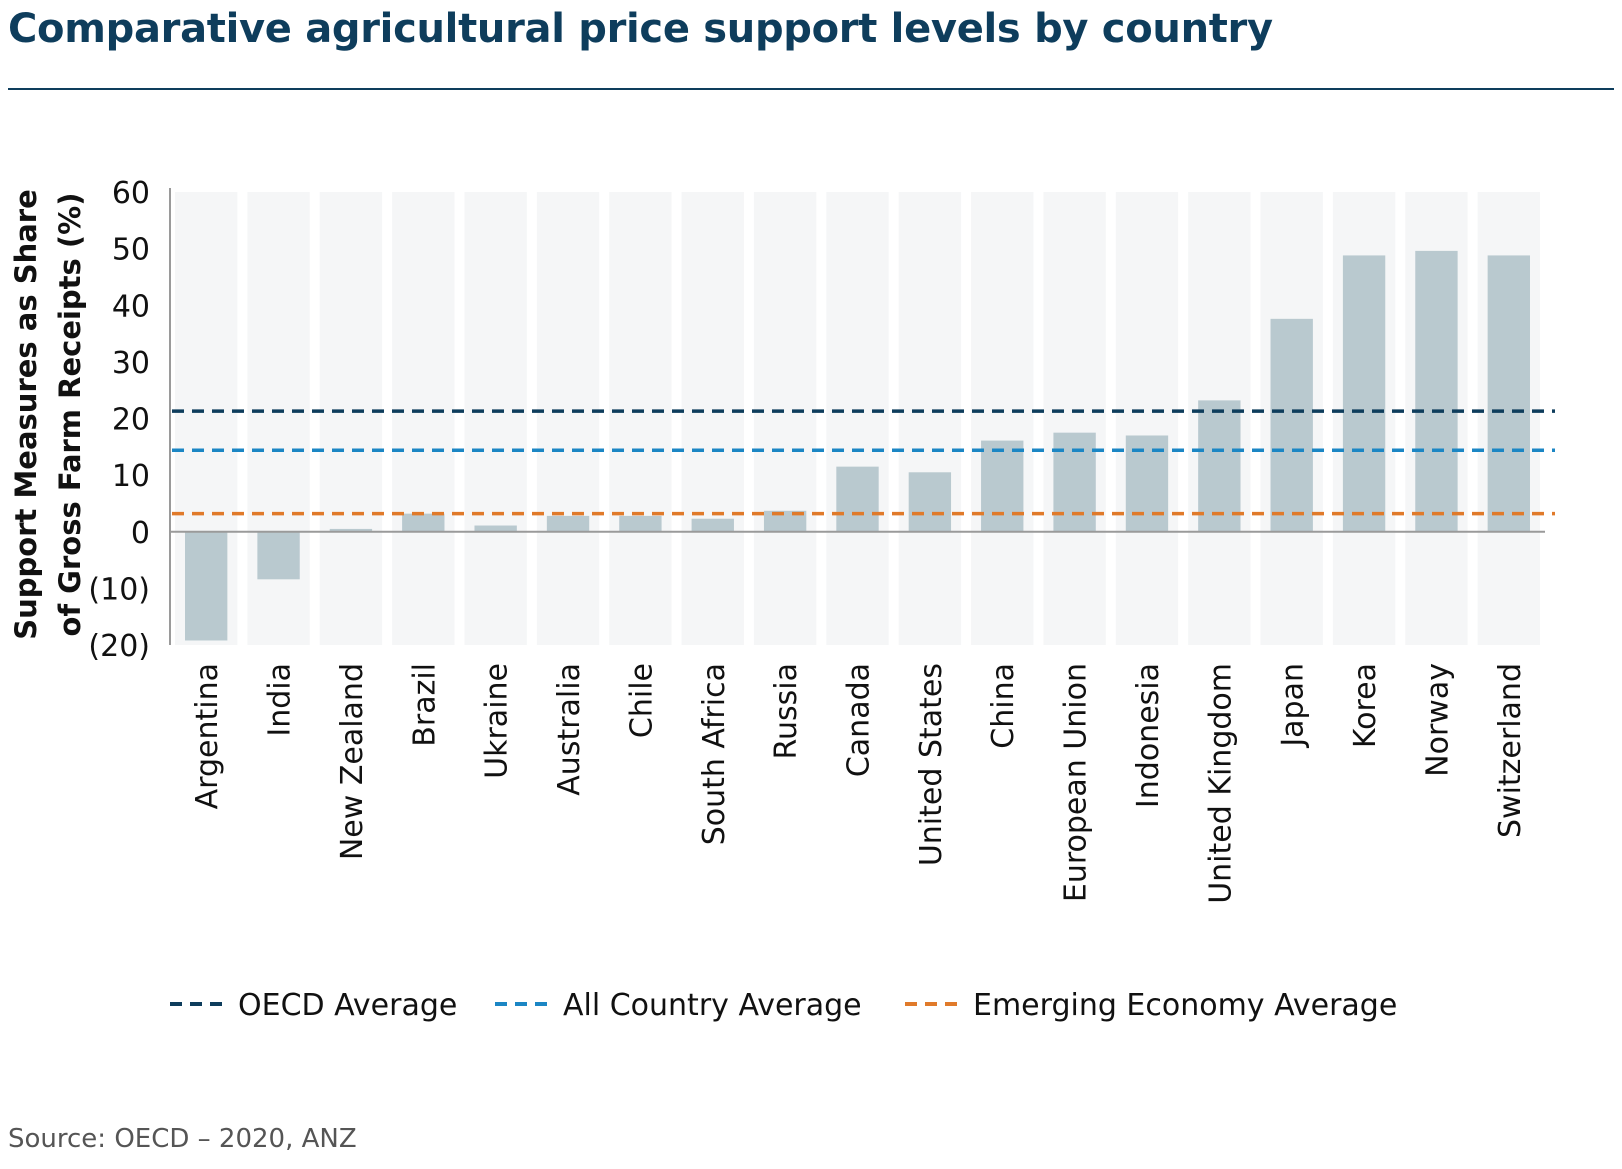 The image size is (1622, 1169). I want to click on x-tick-label: Russia, so click(786, 711).